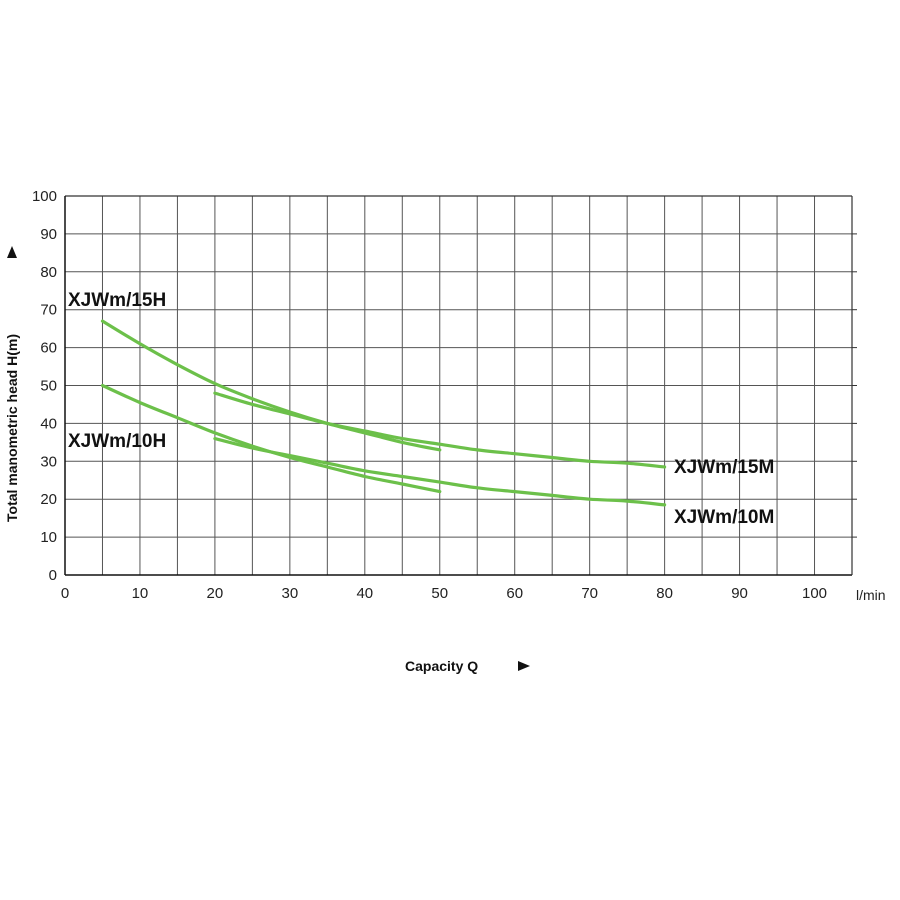 Image resolution: width=900 pixels, height=900 pixels. I want to click on y-tick-label: 80, so click(48, 272).